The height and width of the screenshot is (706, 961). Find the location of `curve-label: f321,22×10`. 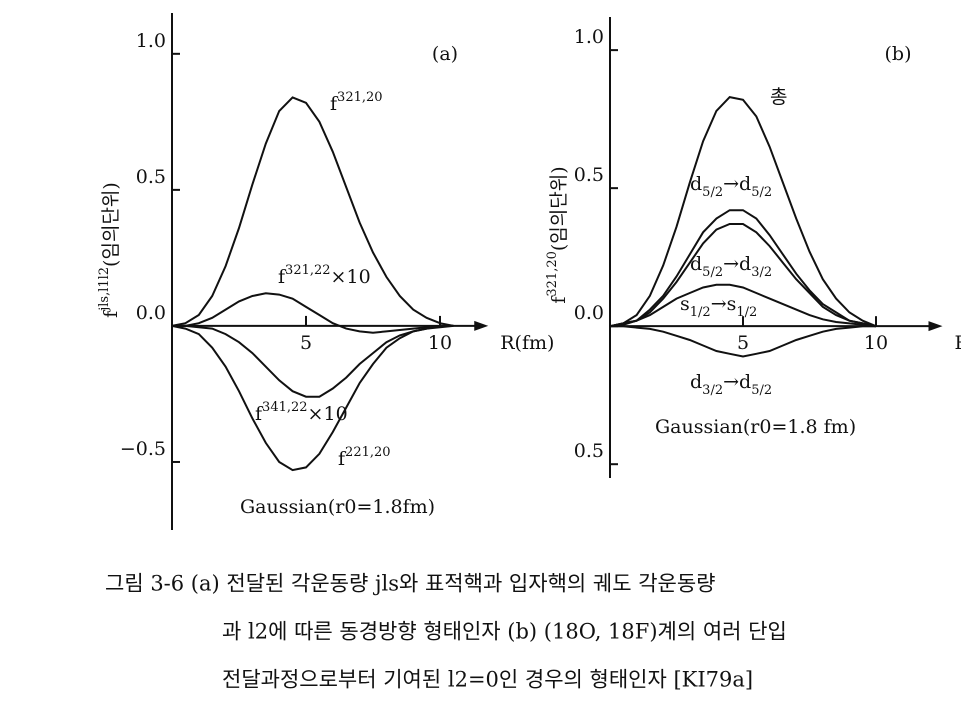

curve-label: f321,22×10 is located at coordinates (324, 275).